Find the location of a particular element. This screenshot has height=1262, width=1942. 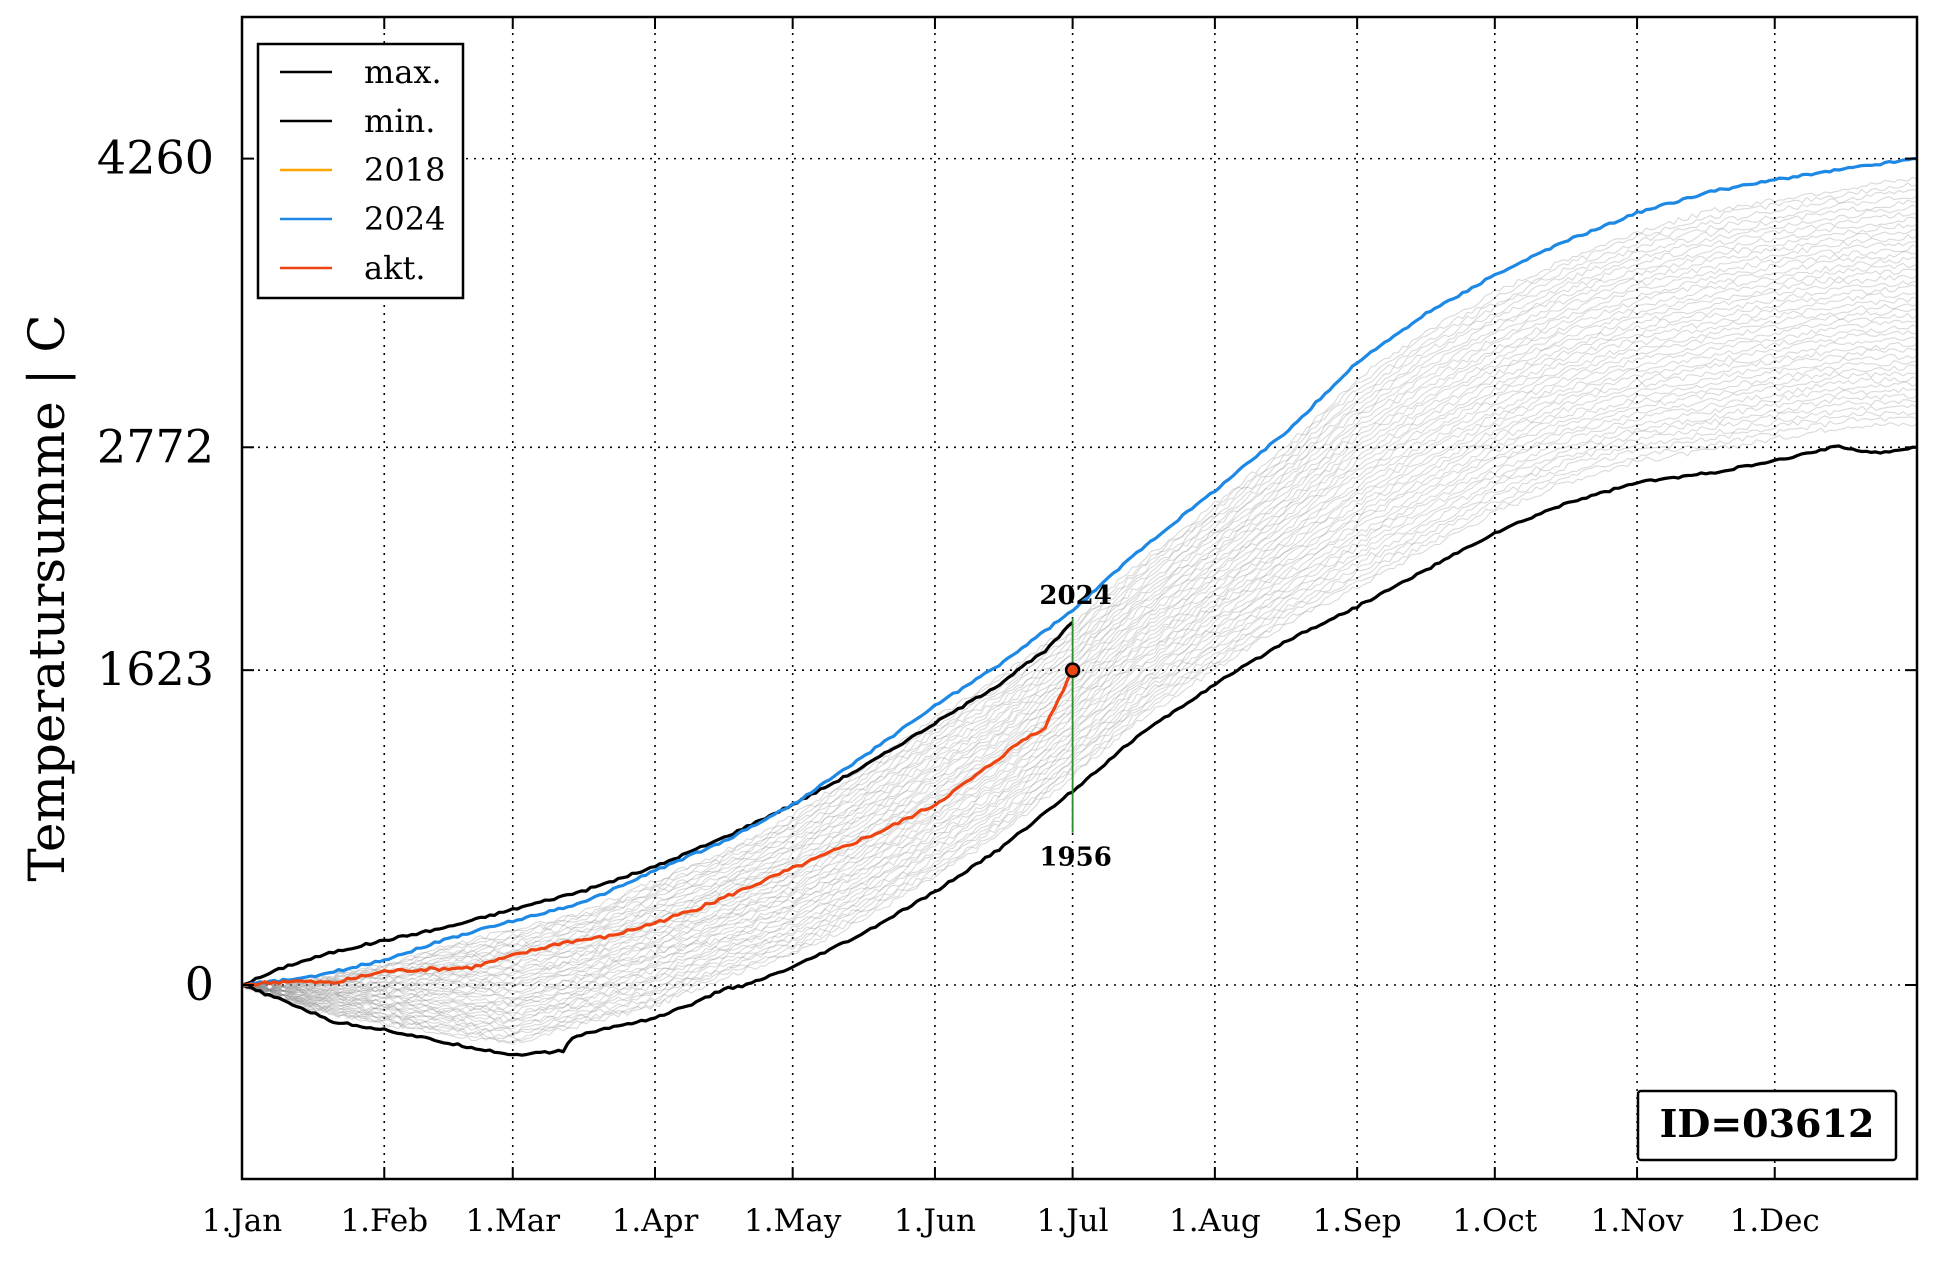

y-tick-label: 1623 is located at coordinates (155, 669).